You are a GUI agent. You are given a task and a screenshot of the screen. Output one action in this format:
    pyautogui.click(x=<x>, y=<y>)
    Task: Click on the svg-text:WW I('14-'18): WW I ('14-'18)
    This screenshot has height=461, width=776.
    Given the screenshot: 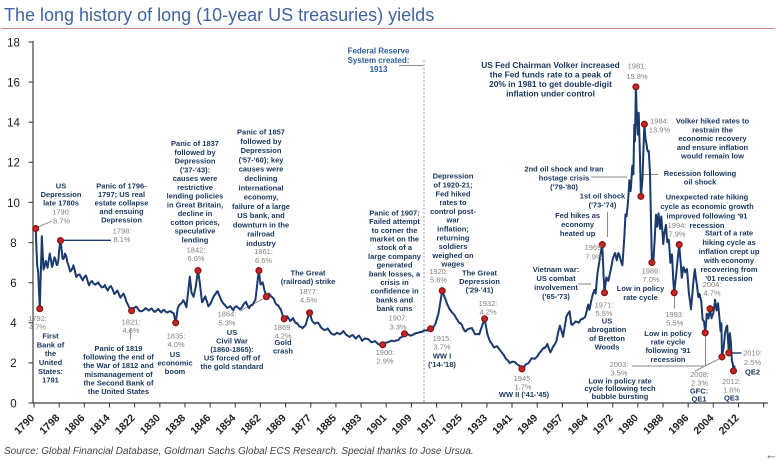 What is the action you would take?
    pyautogui.click(x=442, y=361)
    